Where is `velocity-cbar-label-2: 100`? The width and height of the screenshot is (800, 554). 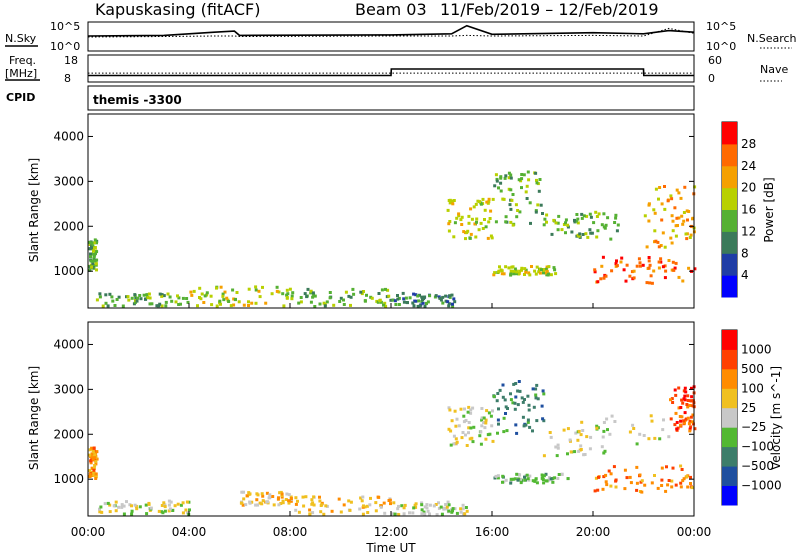
velocity-cbar-label-2: 100 is located at coordinates (752, 388).